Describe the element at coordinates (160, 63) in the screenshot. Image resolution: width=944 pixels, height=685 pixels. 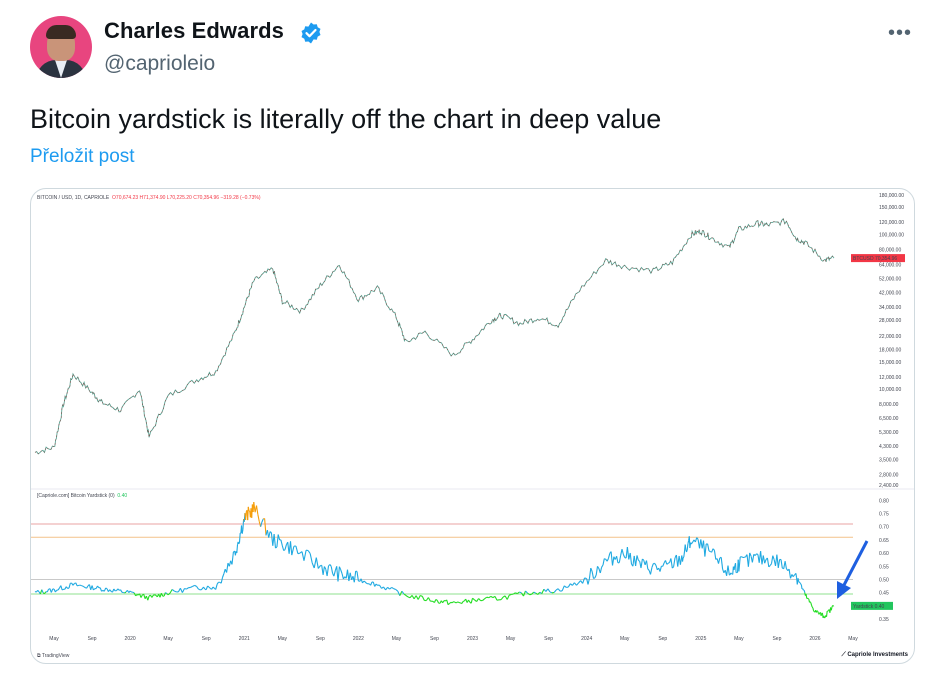
I see `author-handle: @caprioleio` at that location.